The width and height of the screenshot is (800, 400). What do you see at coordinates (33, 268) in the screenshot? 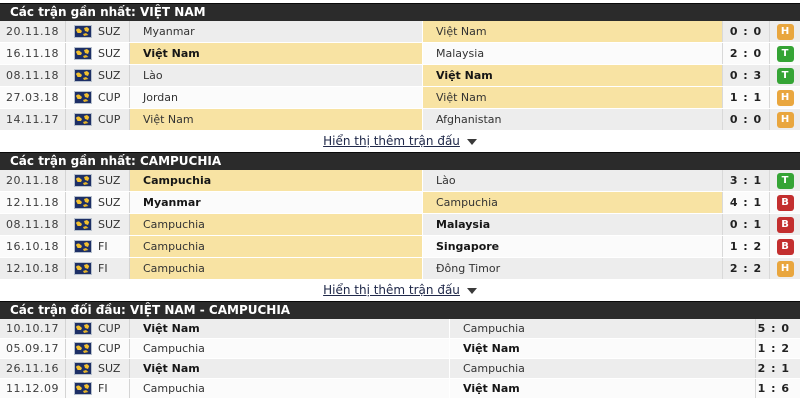
I see `match-date: 12.10.18` at bounding box center [33, 268].